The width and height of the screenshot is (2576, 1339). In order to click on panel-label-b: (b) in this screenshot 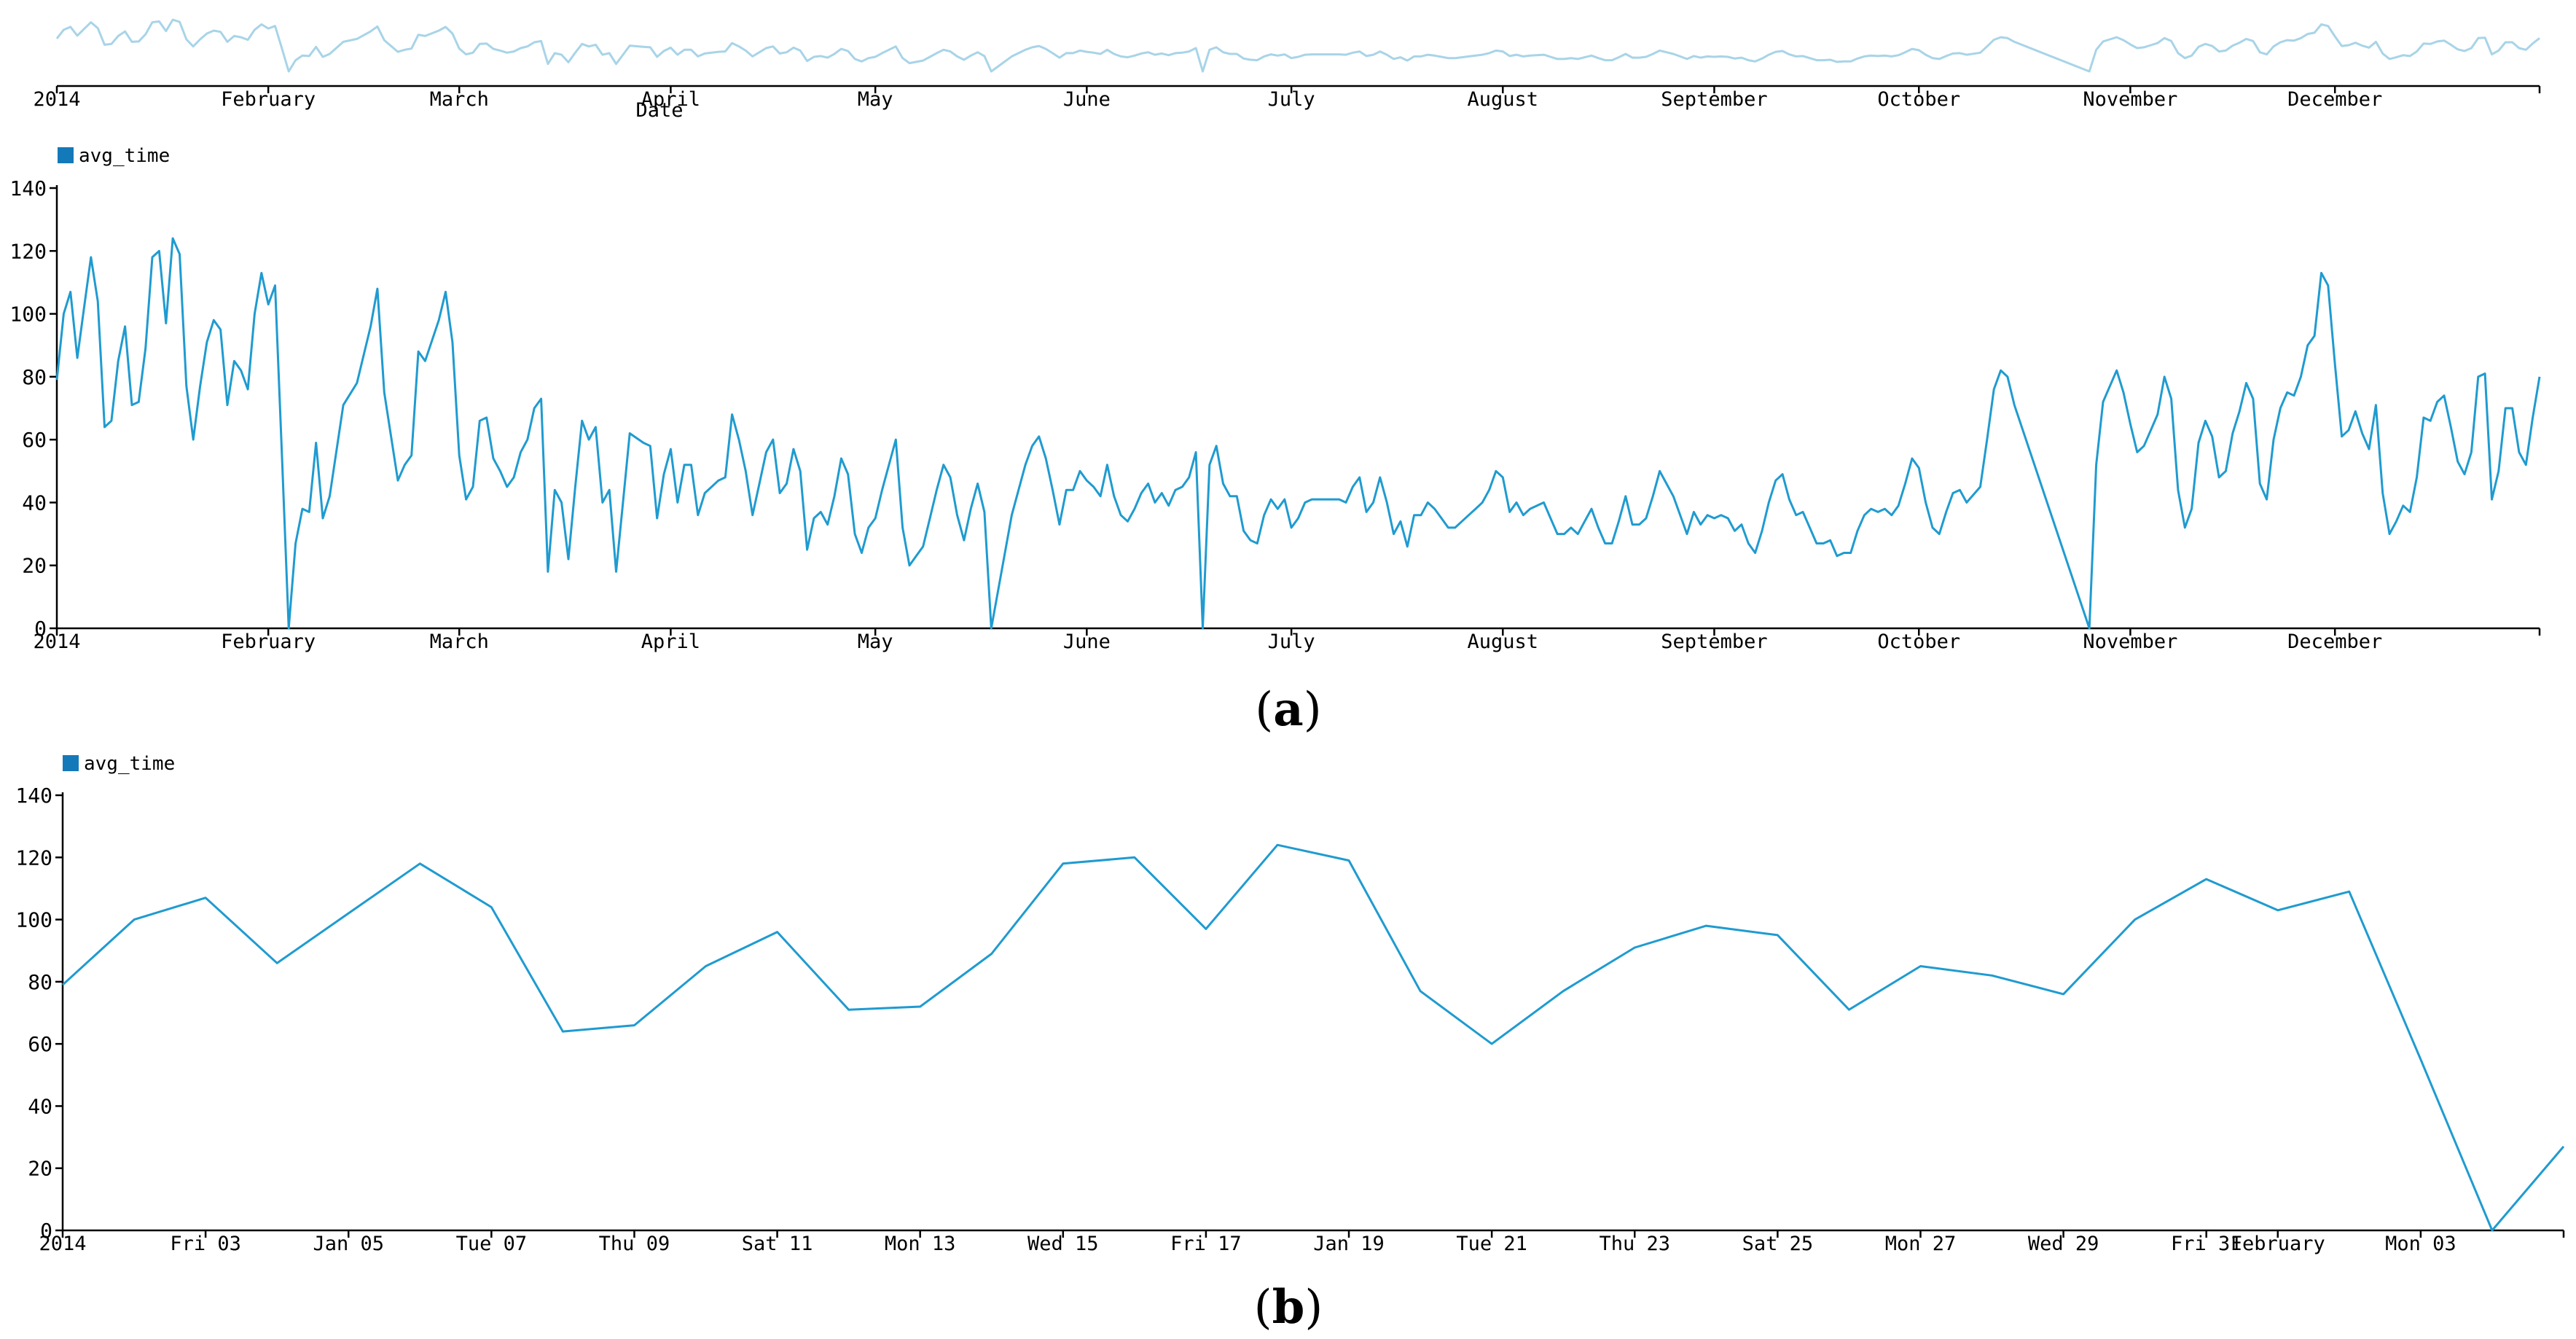, I will do `click(1288, 1307)`.